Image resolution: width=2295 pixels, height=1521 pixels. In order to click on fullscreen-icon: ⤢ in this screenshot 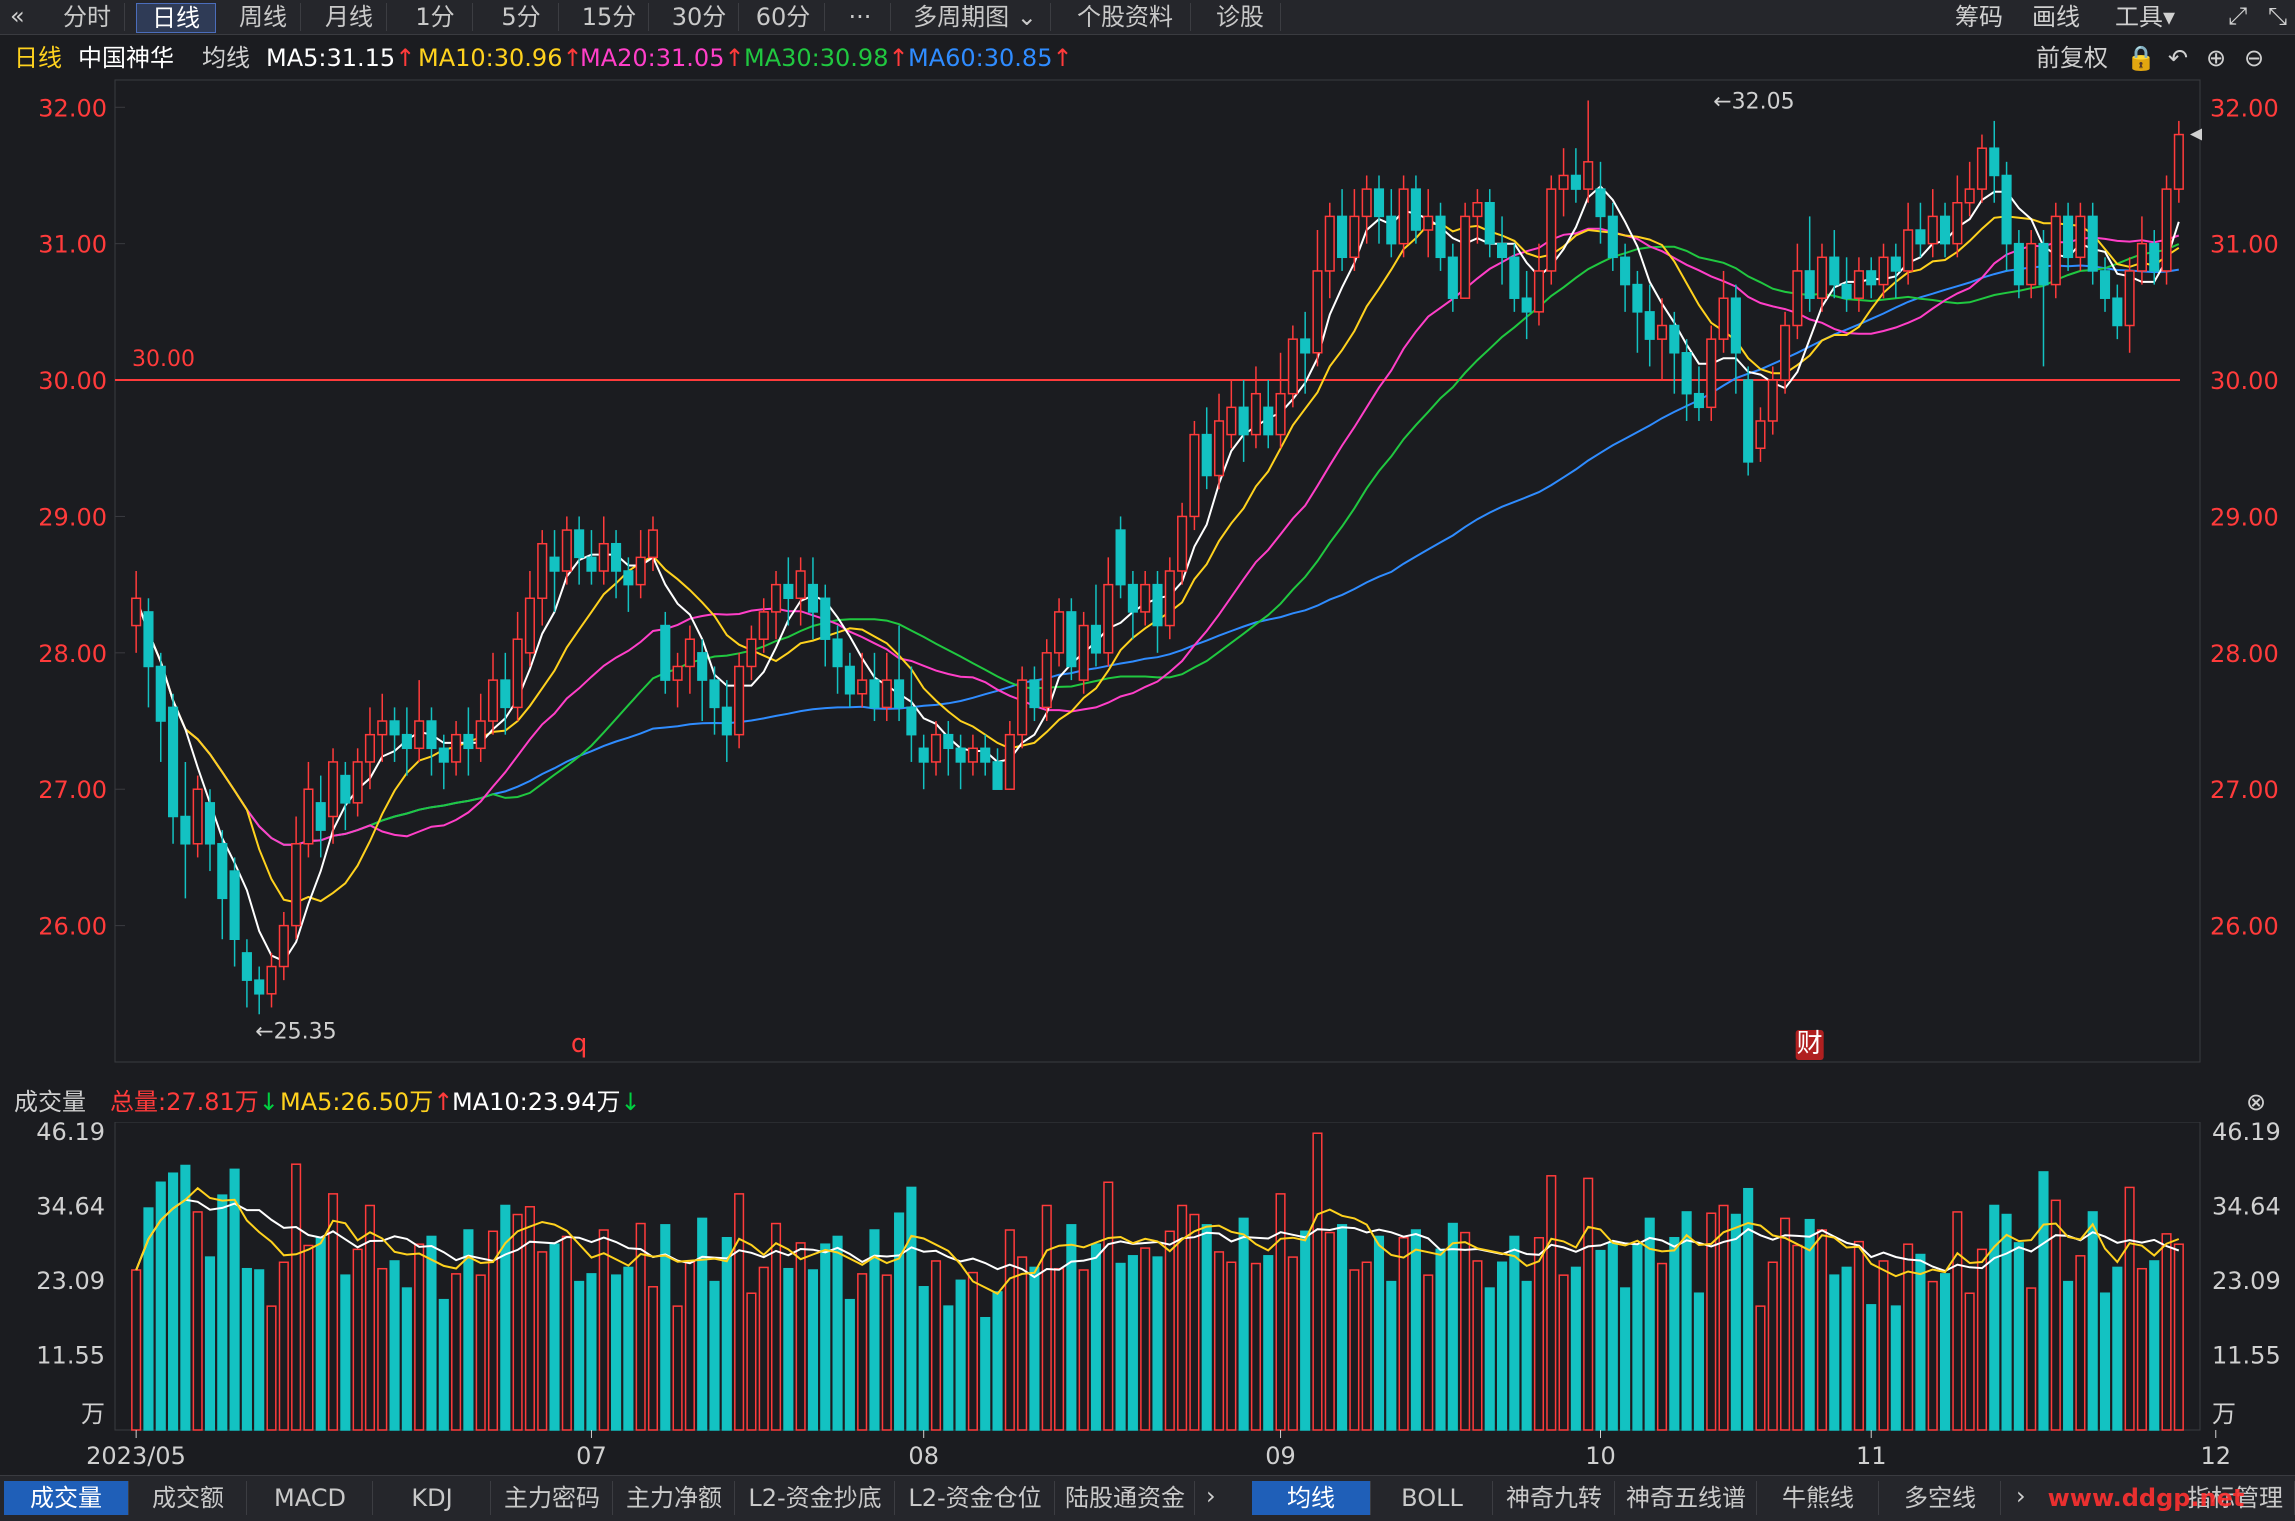, I will do `click(2238, 16)`.